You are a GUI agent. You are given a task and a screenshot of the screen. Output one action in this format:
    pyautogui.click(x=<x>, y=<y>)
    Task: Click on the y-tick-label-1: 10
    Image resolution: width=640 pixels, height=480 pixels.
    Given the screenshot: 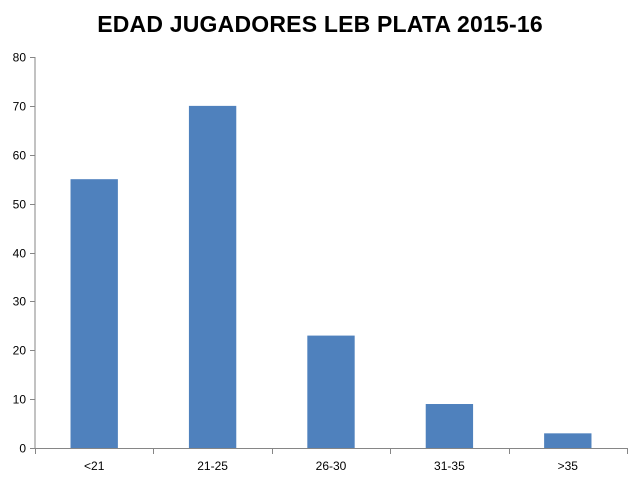 What is the action you would take?
    pyautogui.click(x=20, y=400)
    